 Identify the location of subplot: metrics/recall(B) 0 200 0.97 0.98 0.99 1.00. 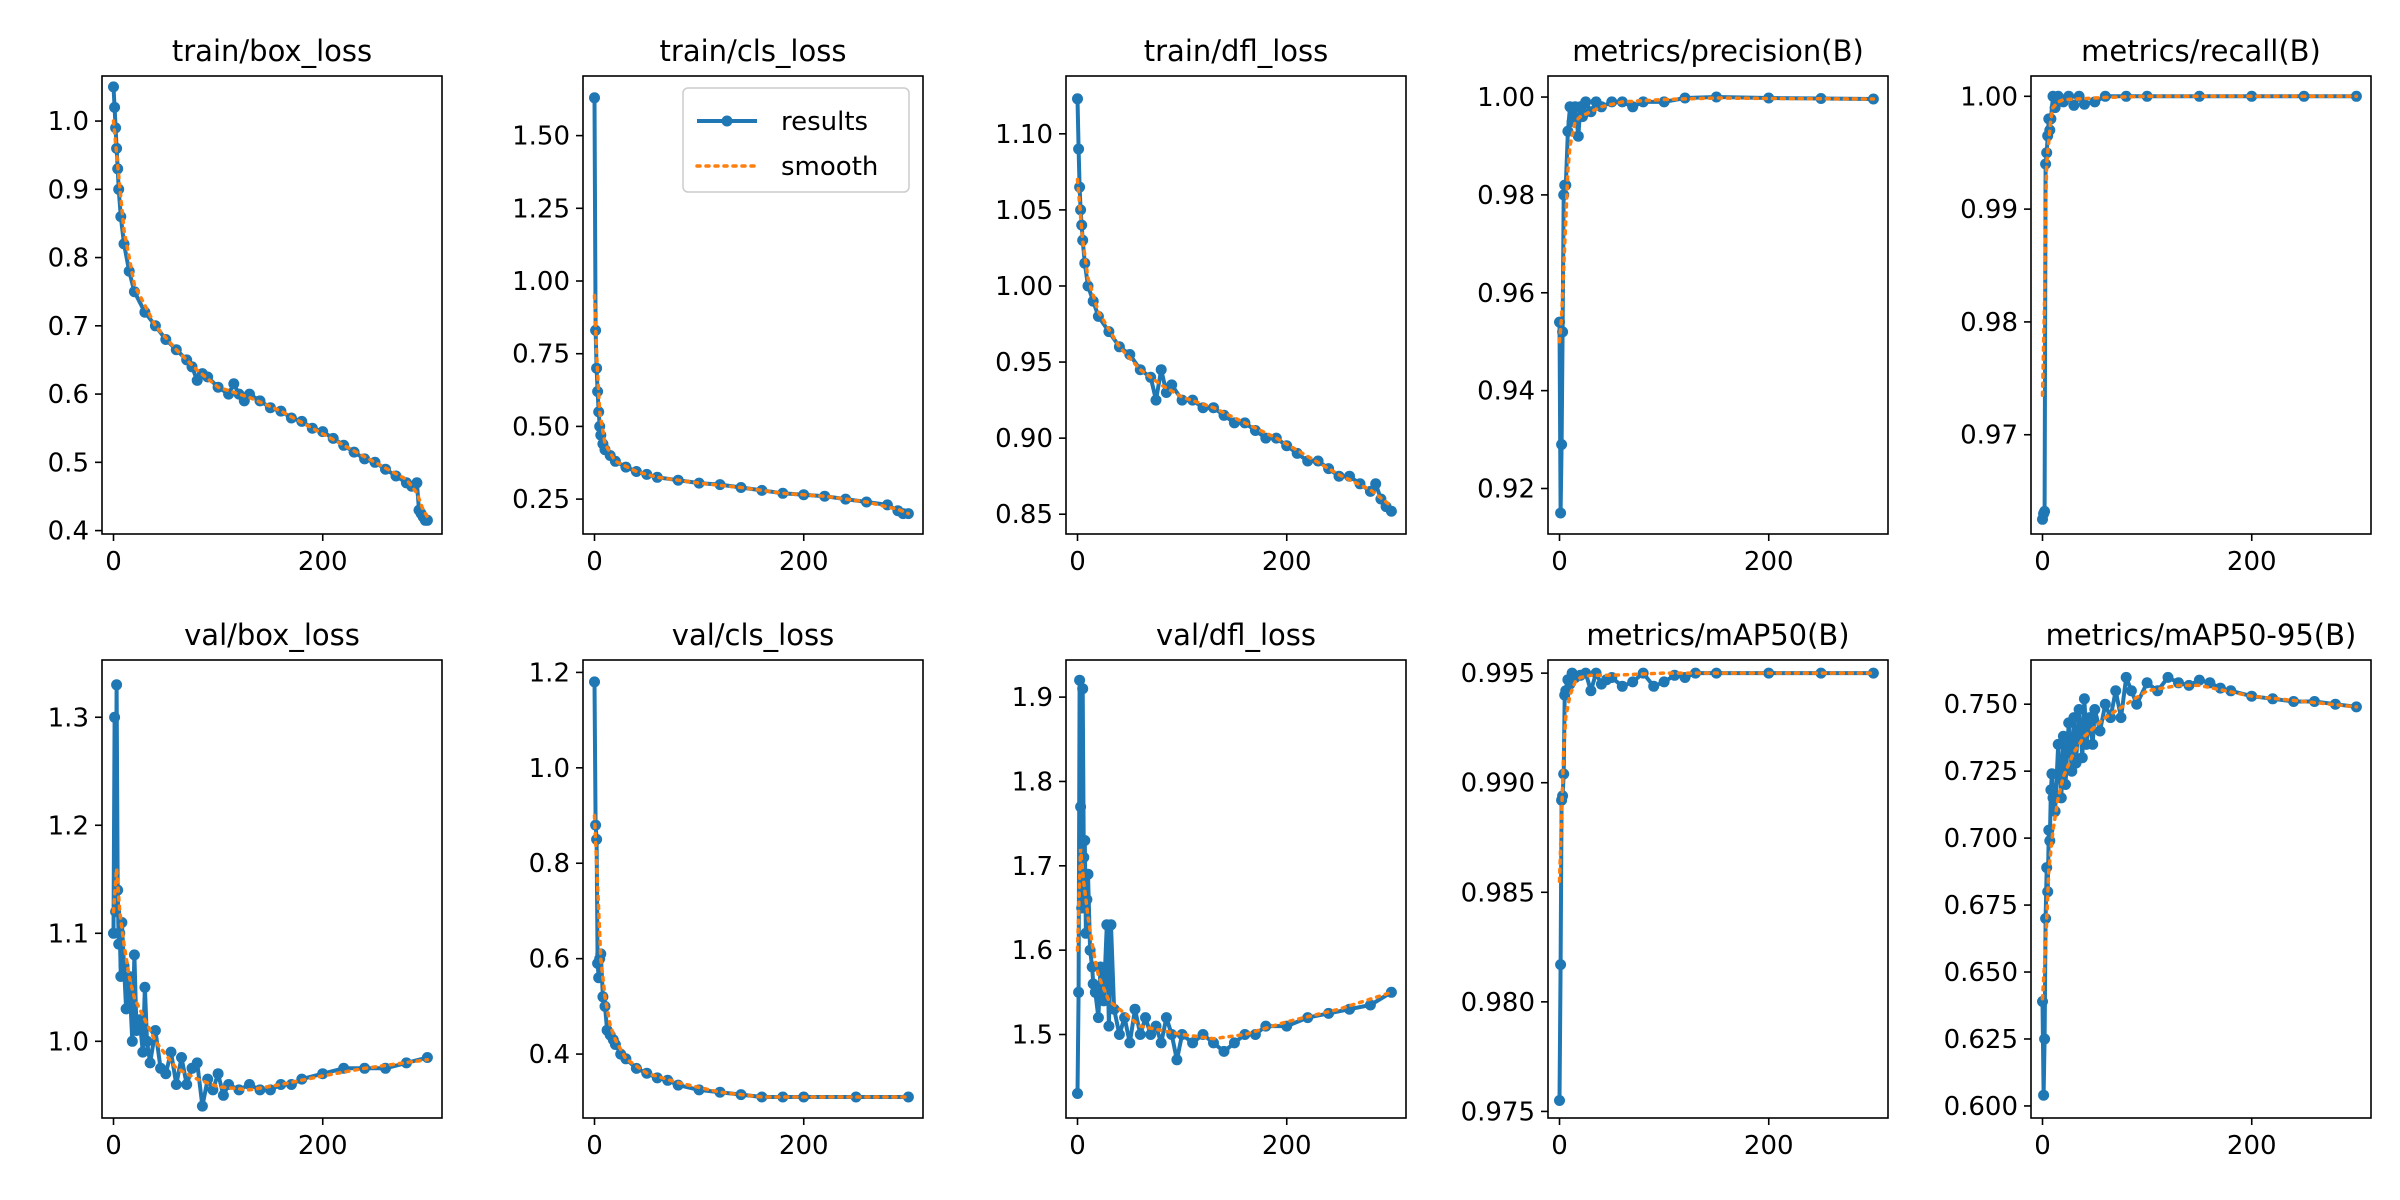
(2166, 305).